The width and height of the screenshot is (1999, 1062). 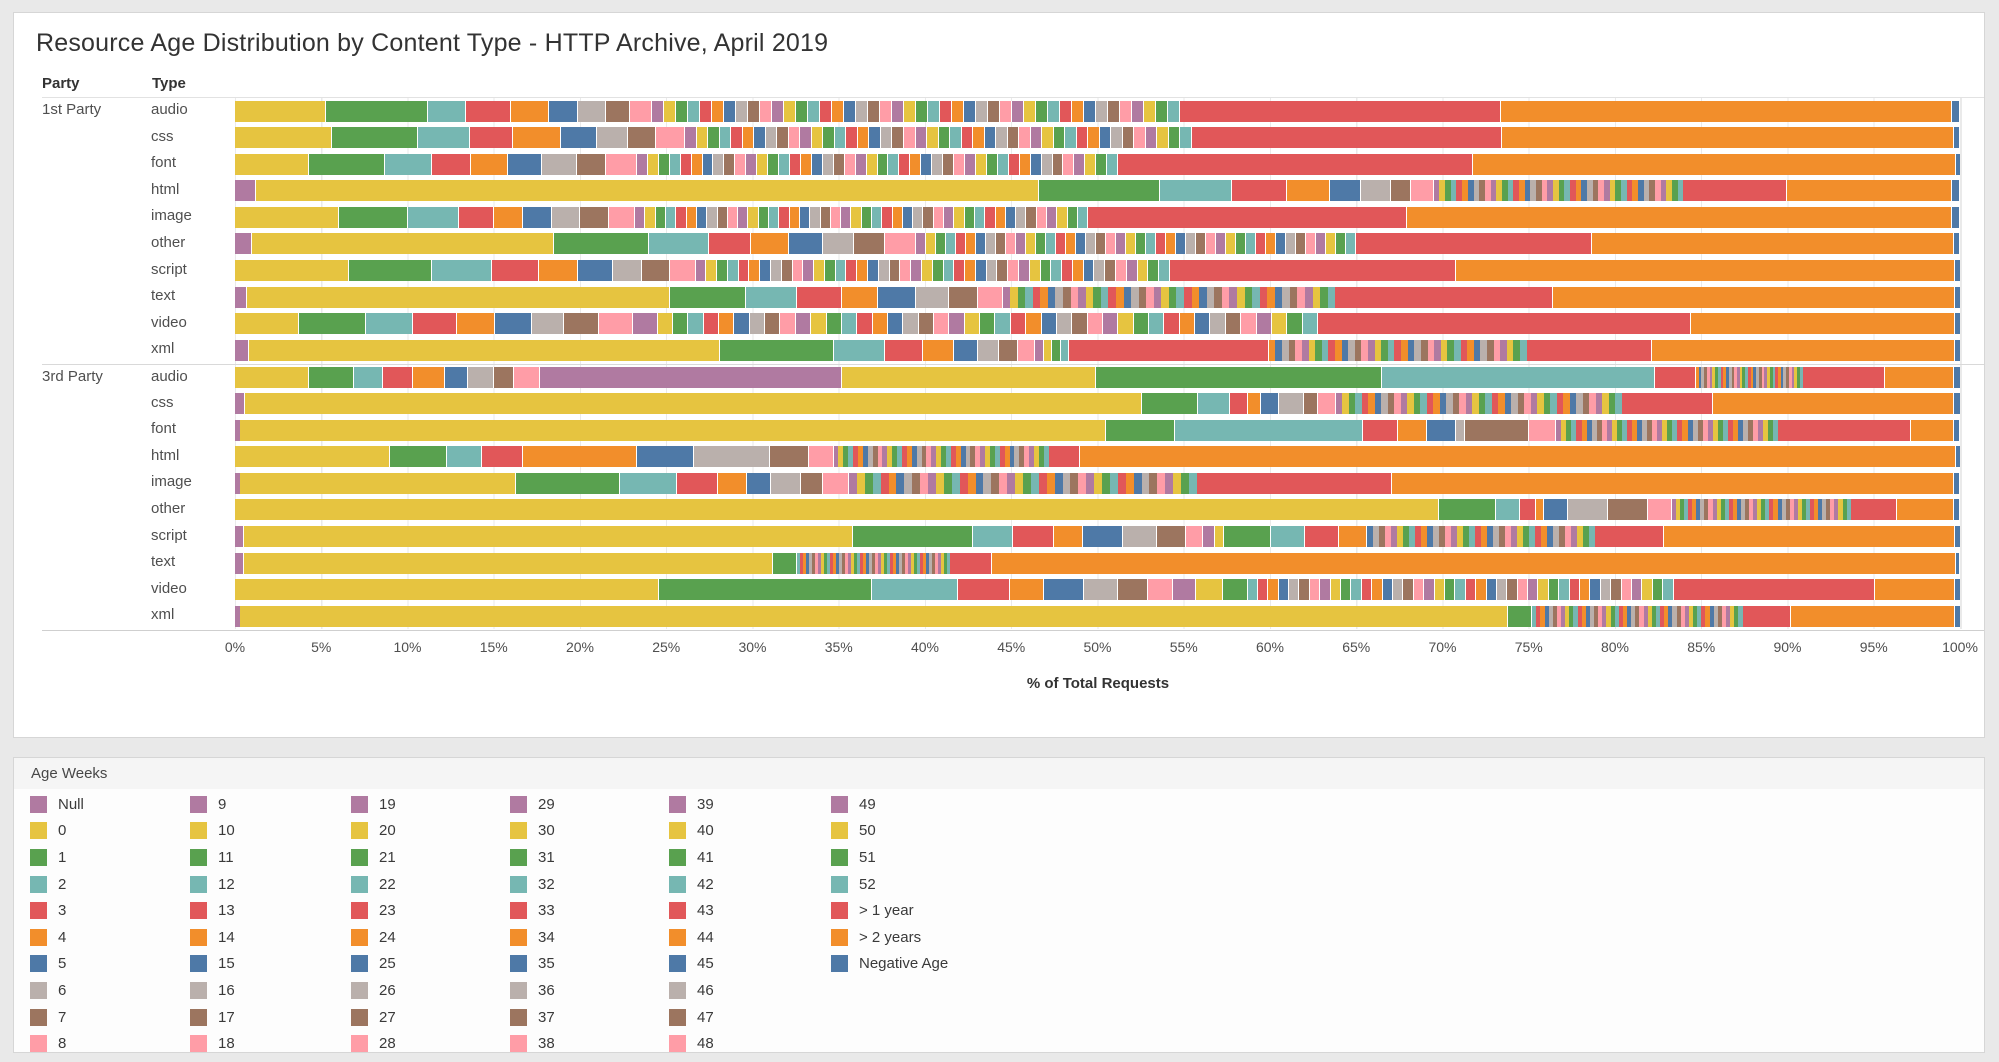 I want to click on legend-item-3: 3, so click(x=109, y=910).